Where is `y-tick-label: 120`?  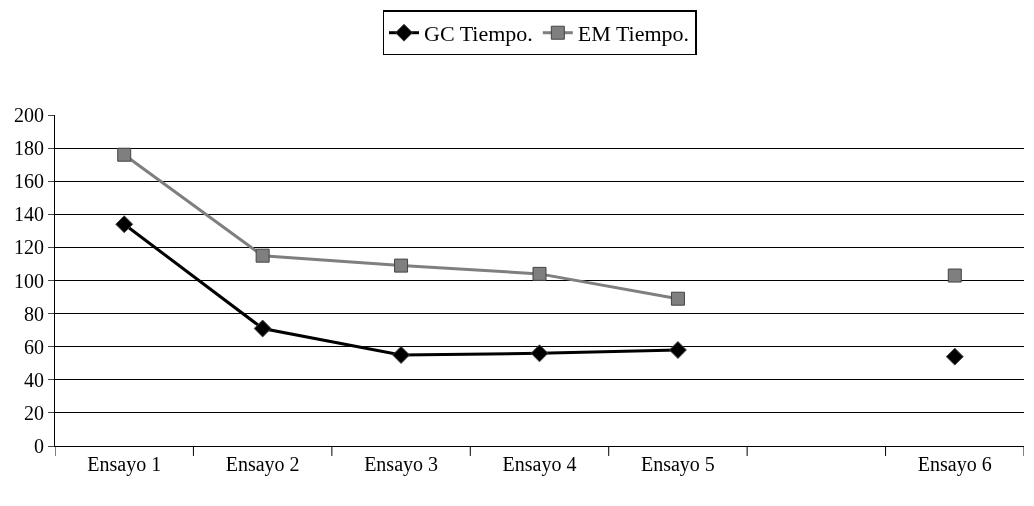
y-tick-label: 120 is located at coordinates (29, 247).